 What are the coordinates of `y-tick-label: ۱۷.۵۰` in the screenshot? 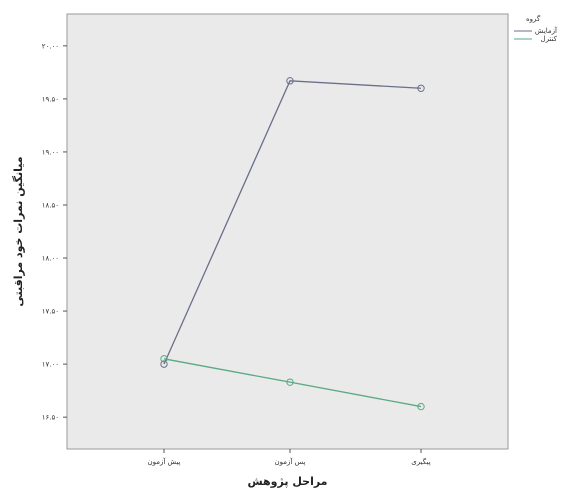 It's located at (50, 312).